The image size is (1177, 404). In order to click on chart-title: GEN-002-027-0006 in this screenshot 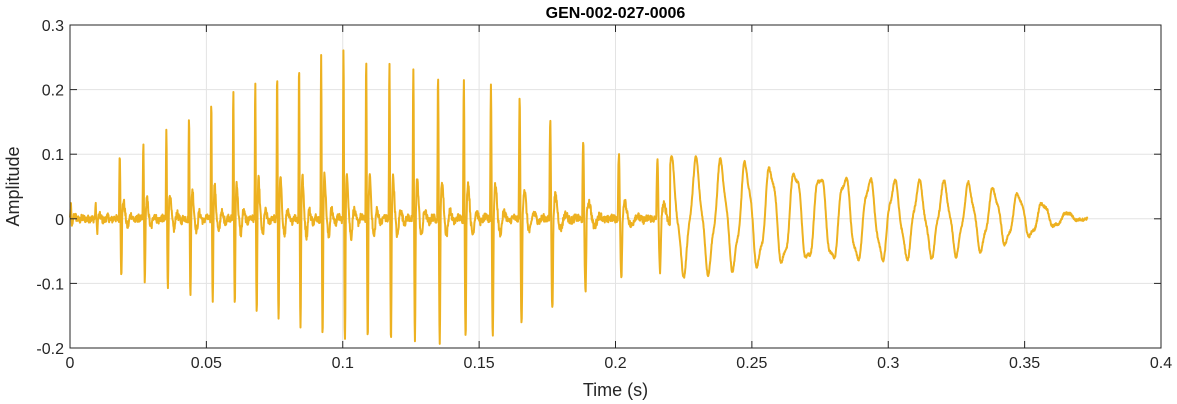, I will do `click(616, 13)`.